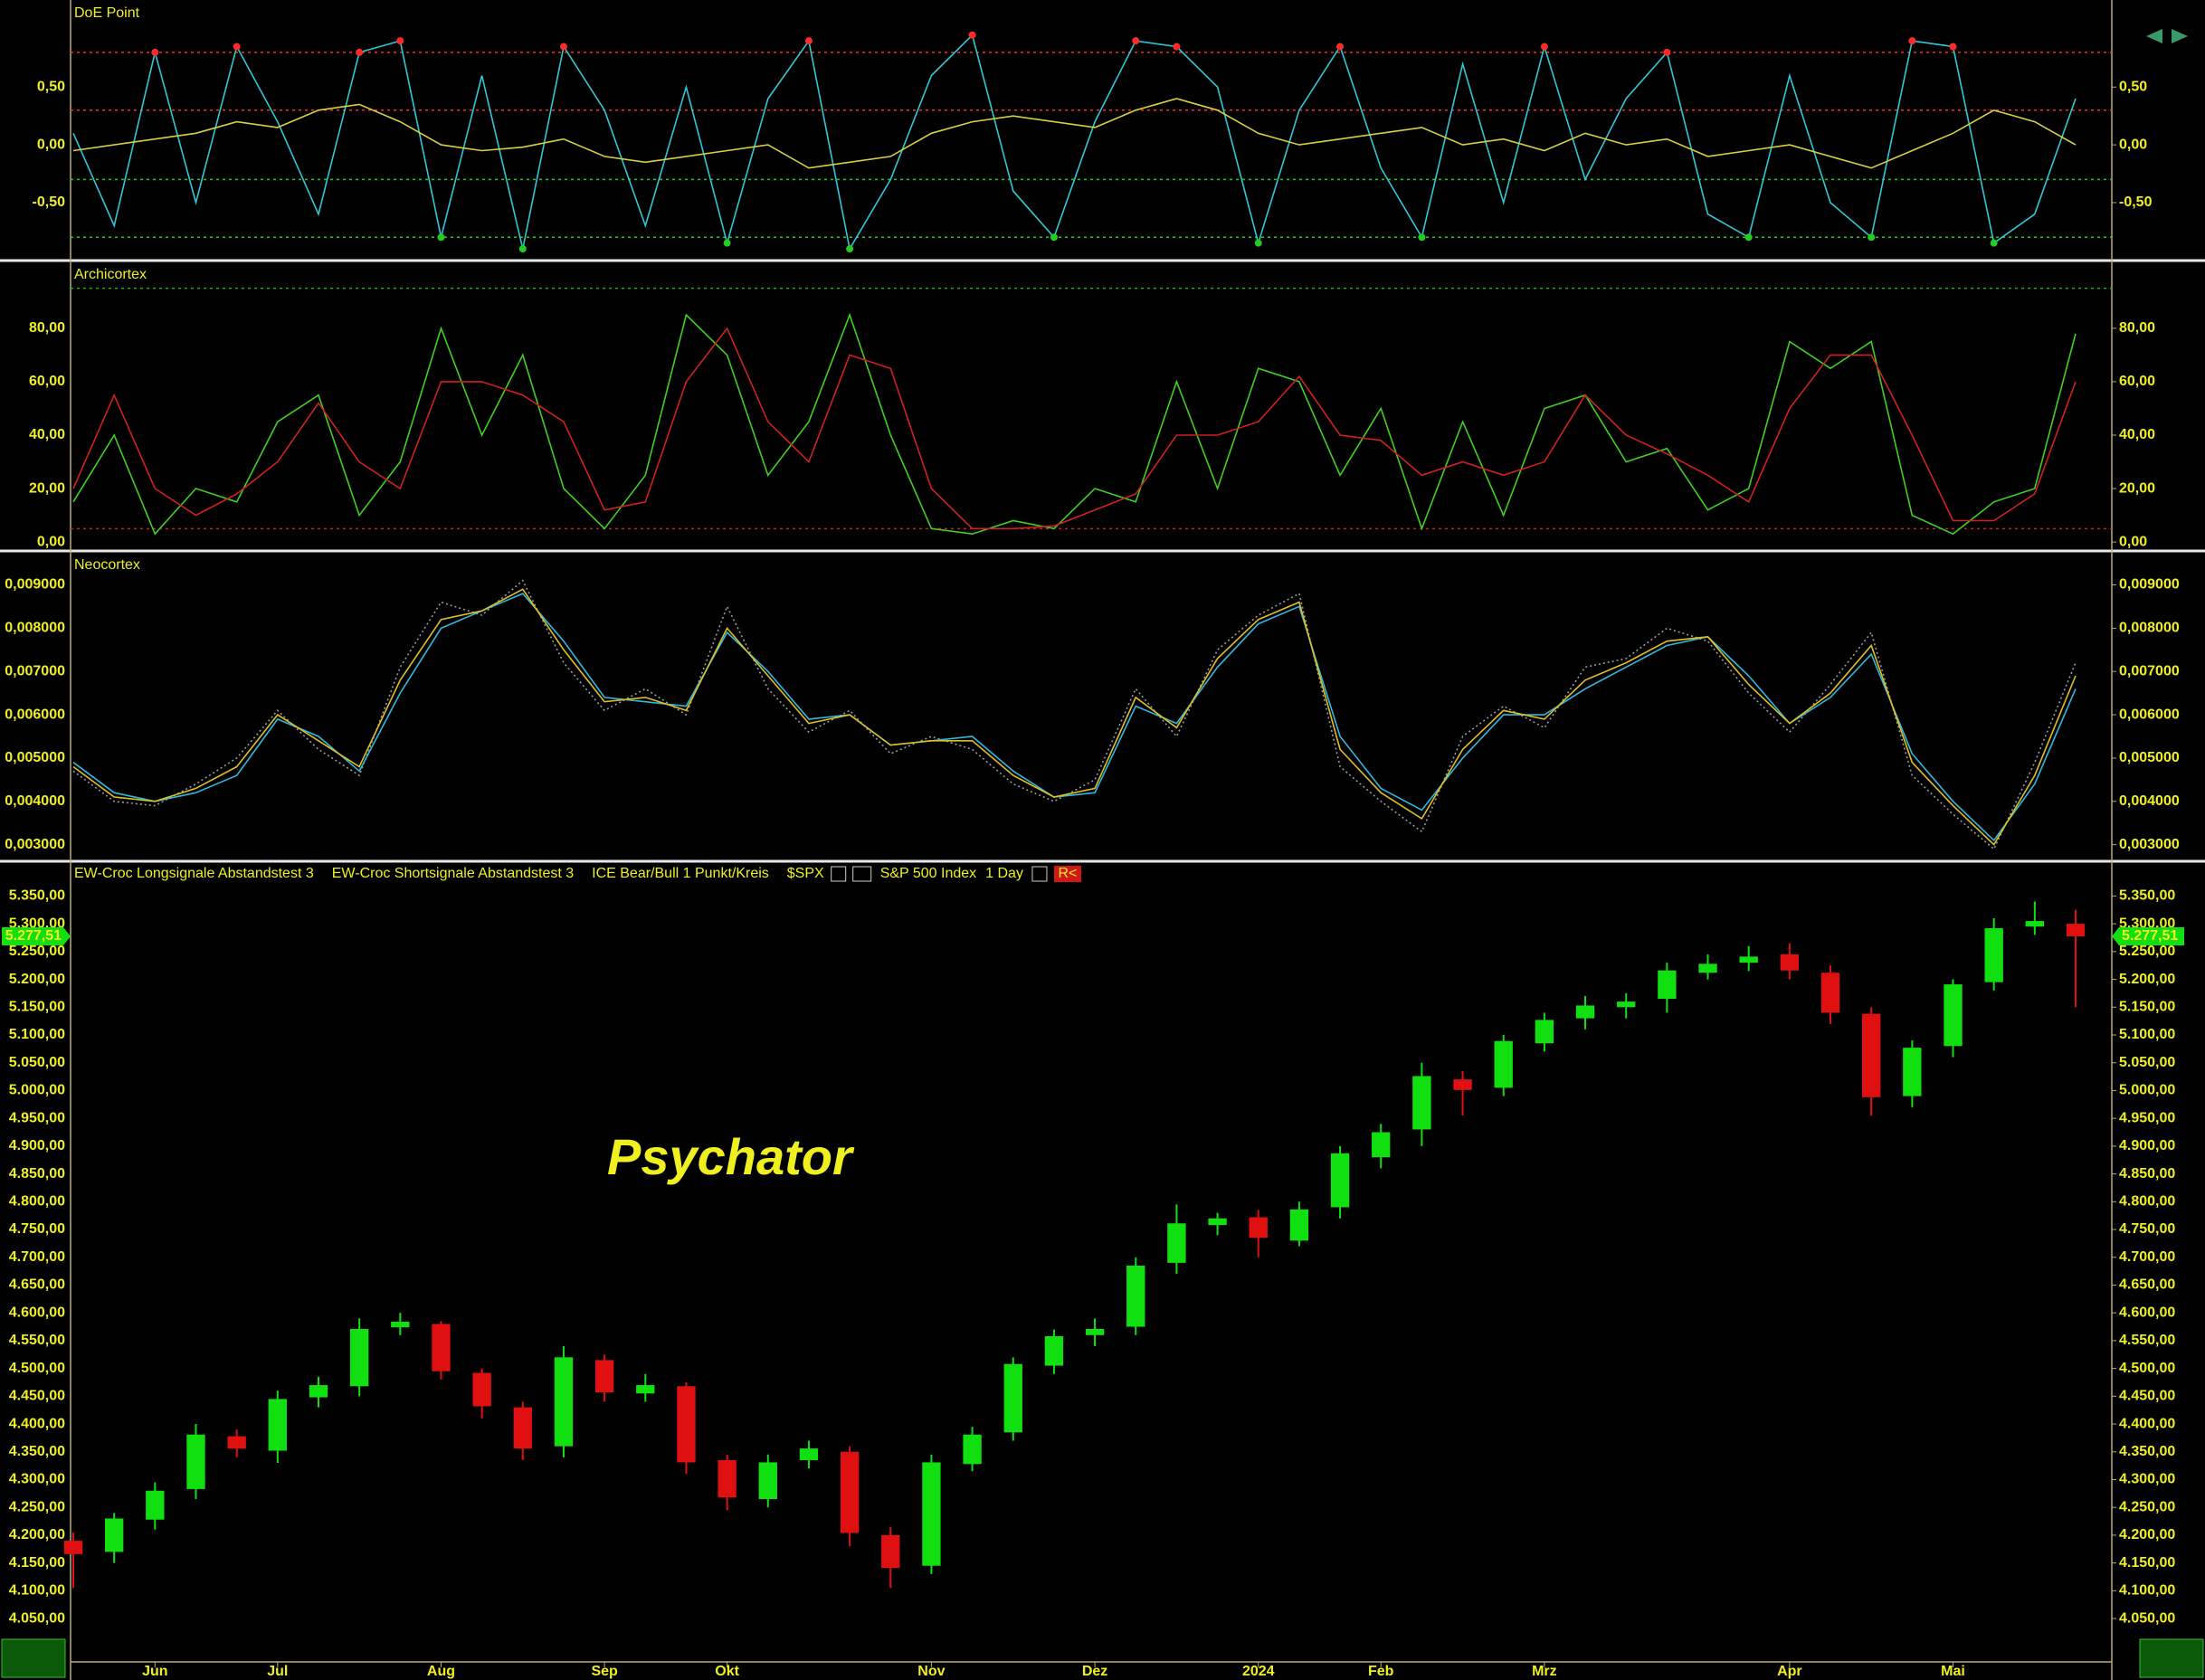 The width and height of the screenshot is (2205, 1680). What do you see at coordinates (35, 844) in the screenshot?
I see `y-tick-label-left: 0,003000` at bounding box center [35, 844].